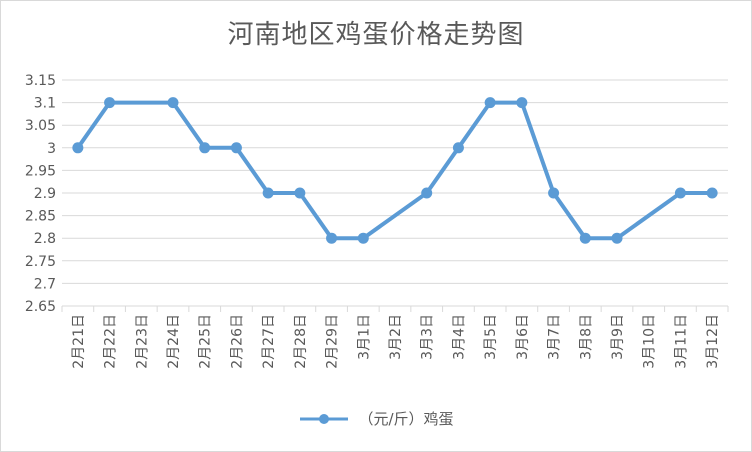  What do you see at coordinates (491, 337) in the screenshot?
I see `x-tick-label: 3月5日` at bounding box center [491, 337].